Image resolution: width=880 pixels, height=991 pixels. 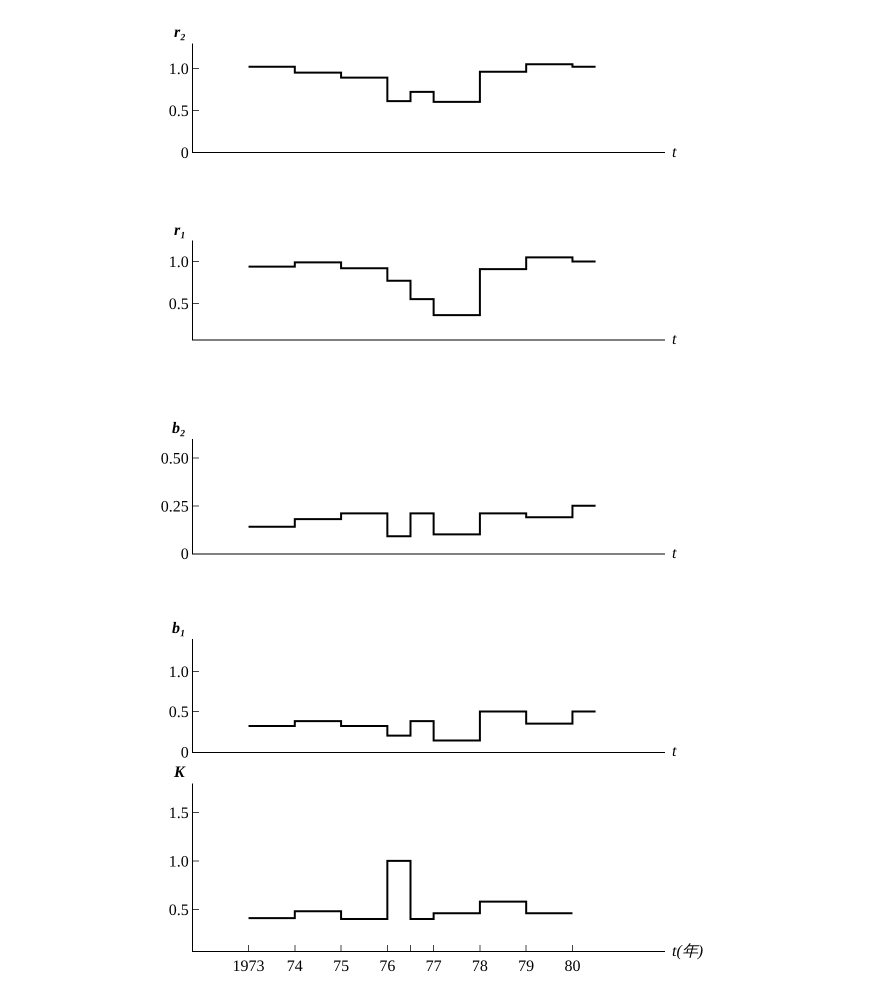 What do you see at coordinates (294, 967) in the screenshot?
I see `x-tick-label: 74` at bounding box center [294, 967].